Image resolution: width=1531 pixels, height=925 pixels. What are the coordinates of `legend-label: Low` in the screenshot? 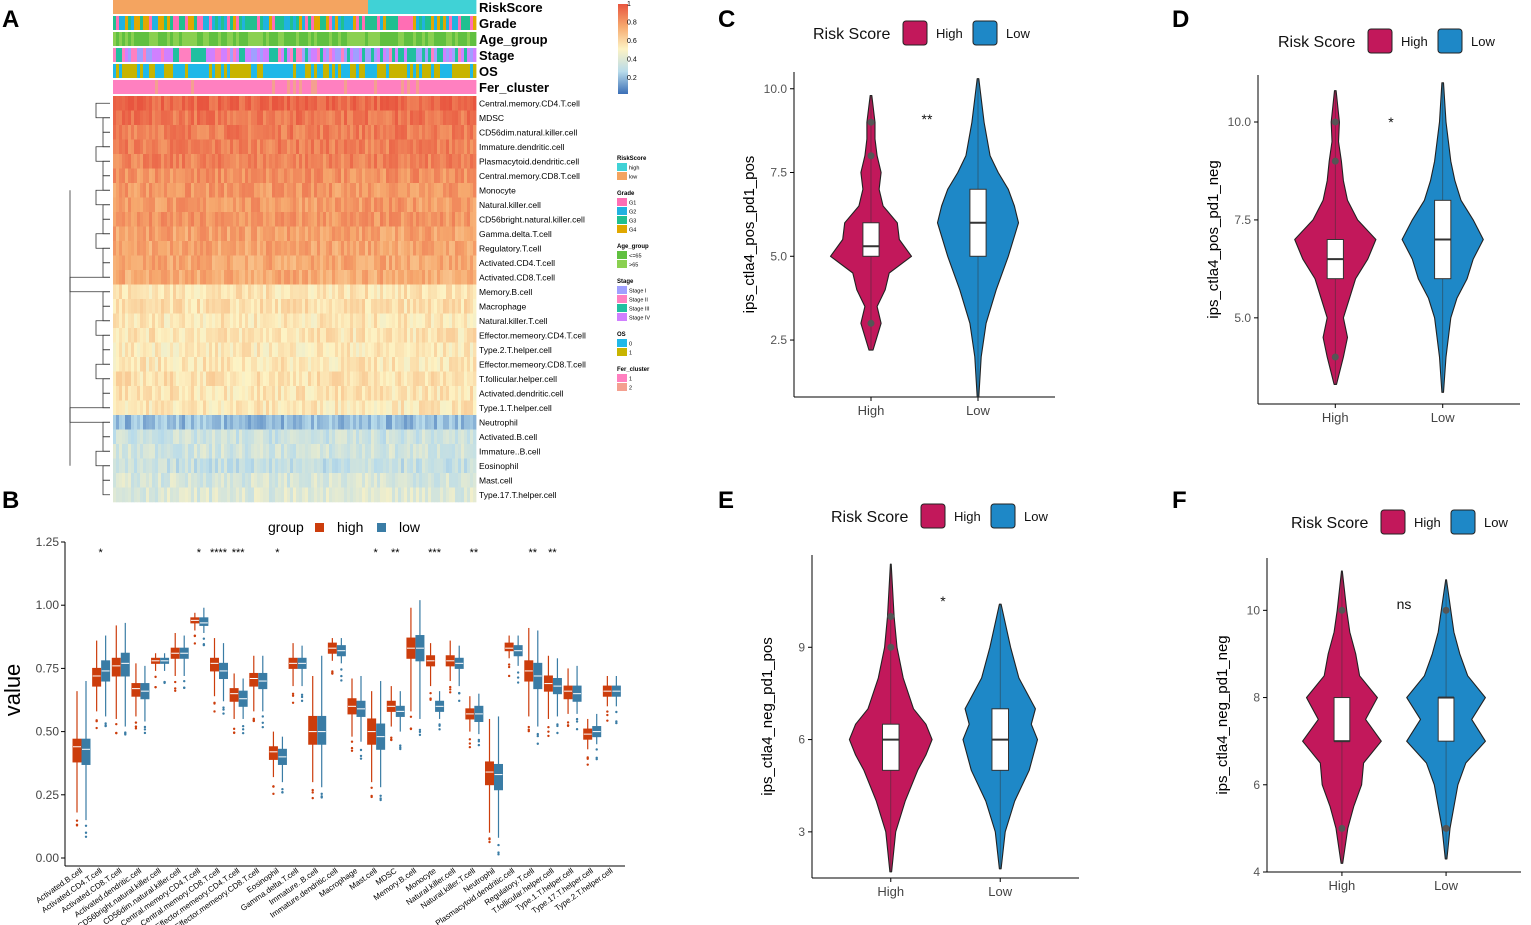 It's located at (1483, 41).